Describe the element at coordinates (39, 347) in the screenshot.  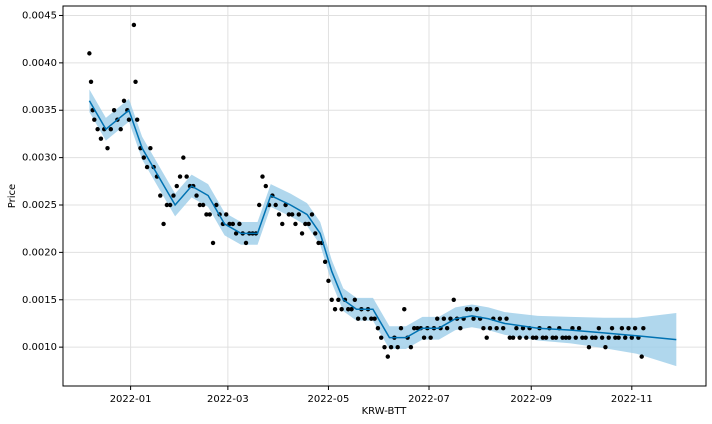
I see `y-tick-label: 0.0010` at that location.